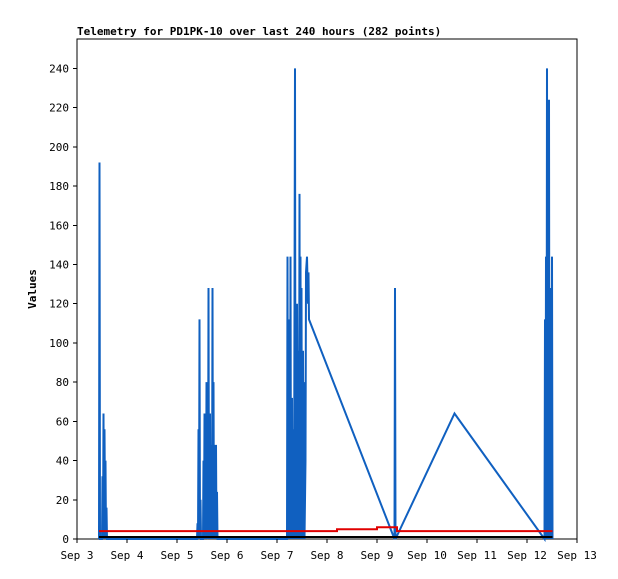 This screenshot has height=579, width=618. I want to click on x-tick-label: Sep 13, so click(577, 555).